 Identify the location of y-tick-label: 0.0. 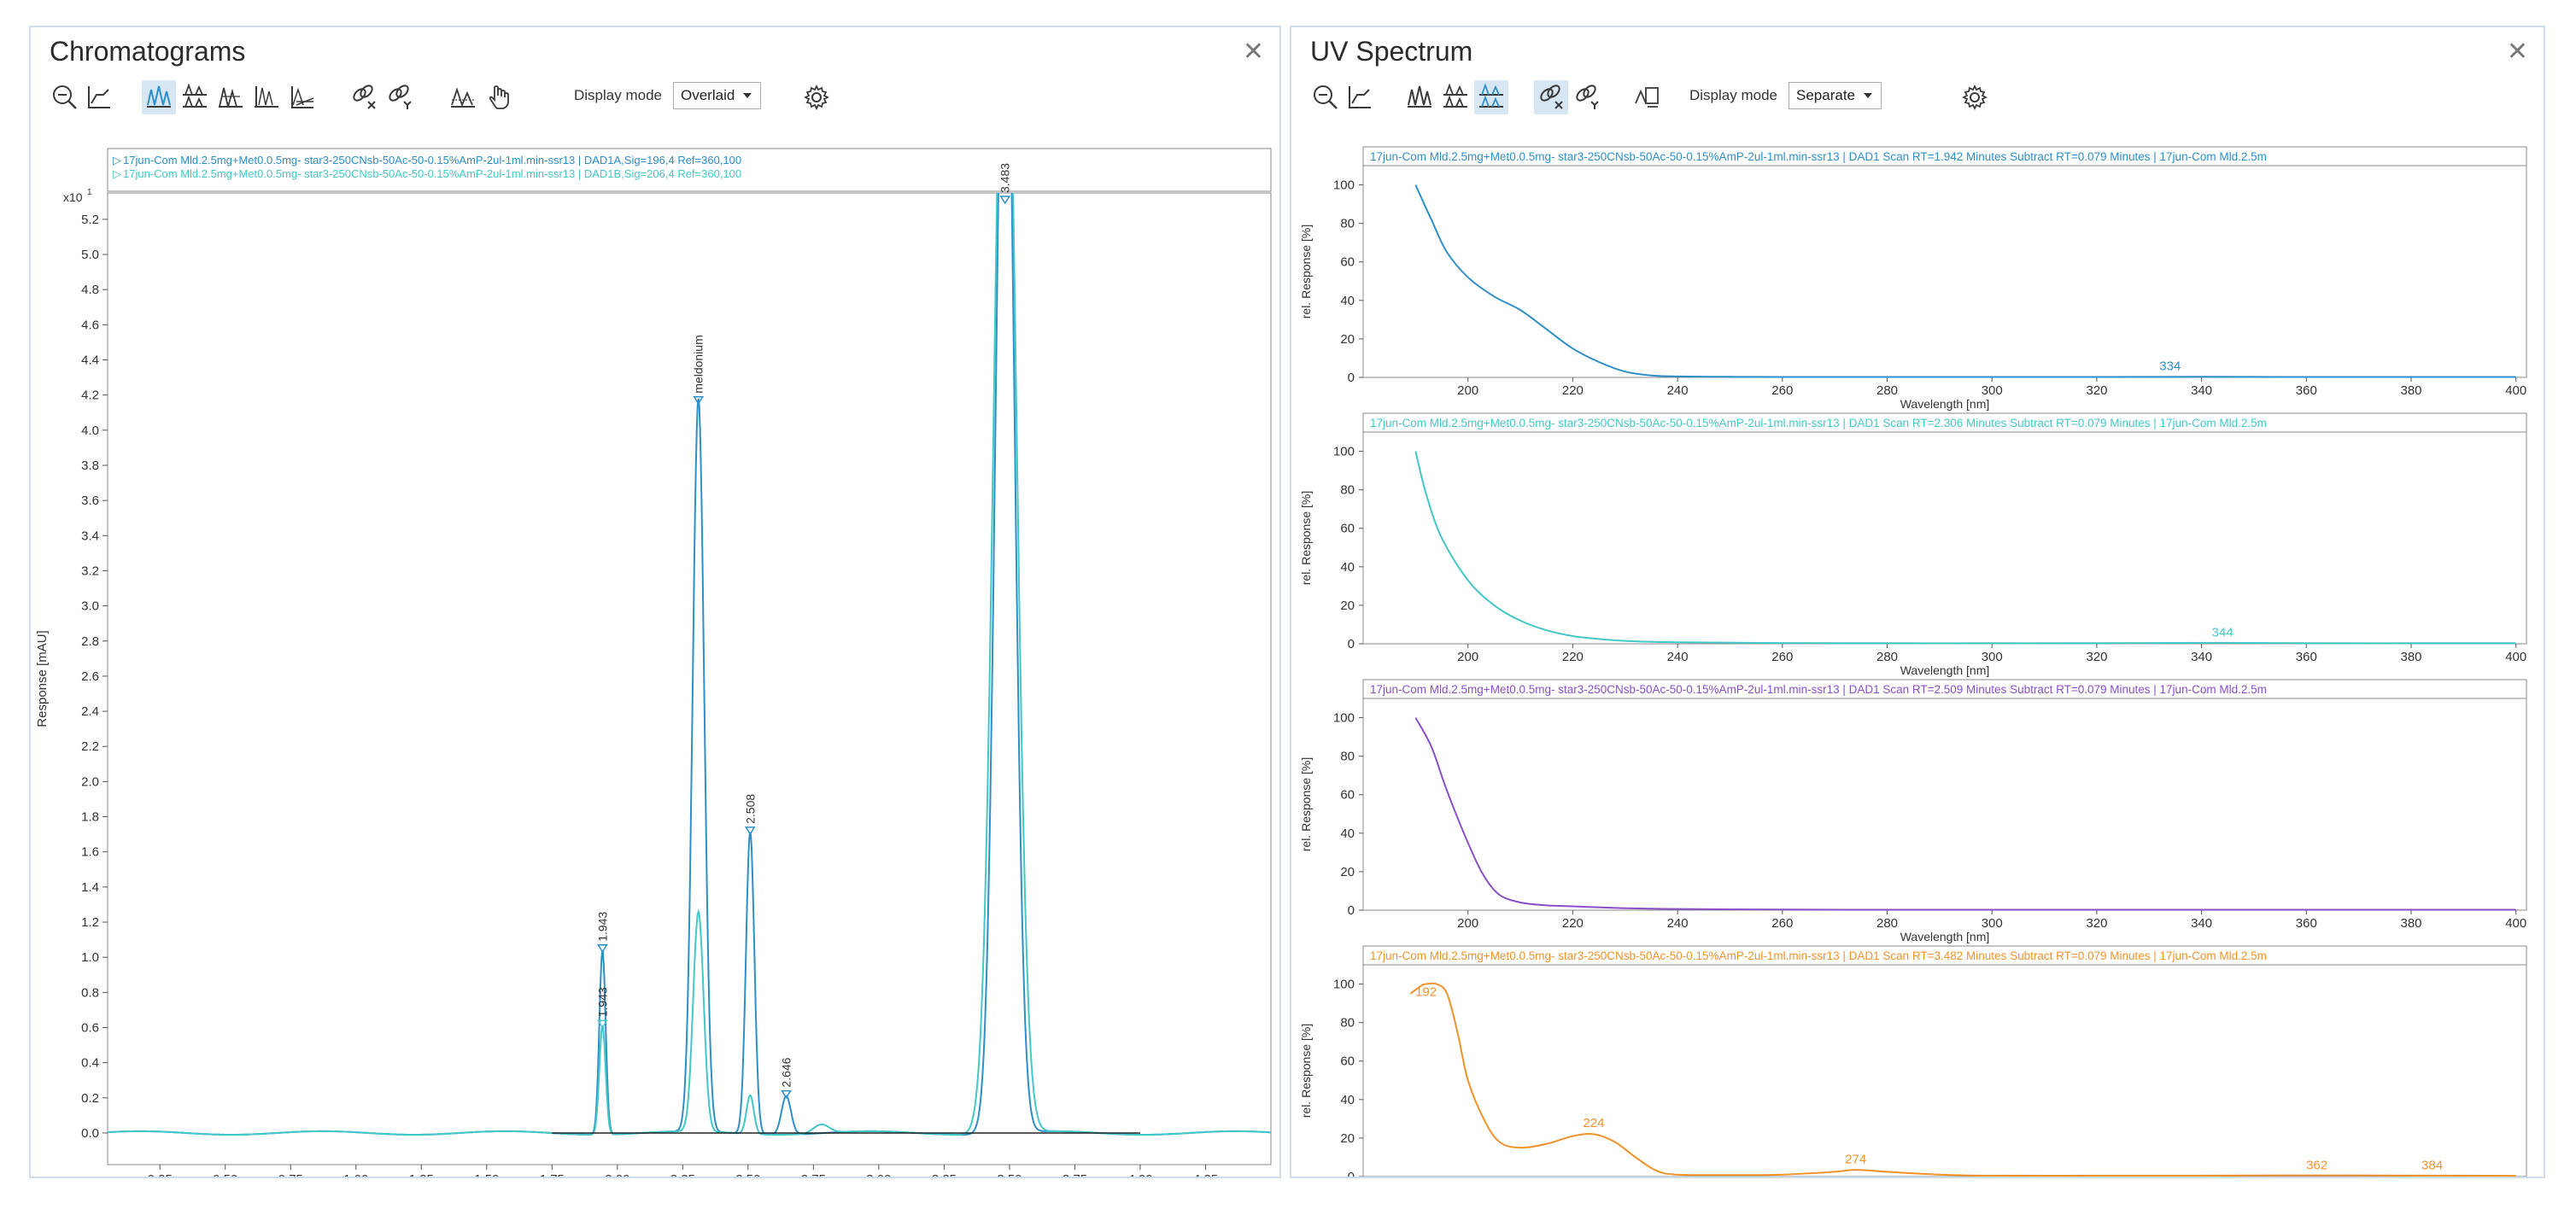
(90, 1133).